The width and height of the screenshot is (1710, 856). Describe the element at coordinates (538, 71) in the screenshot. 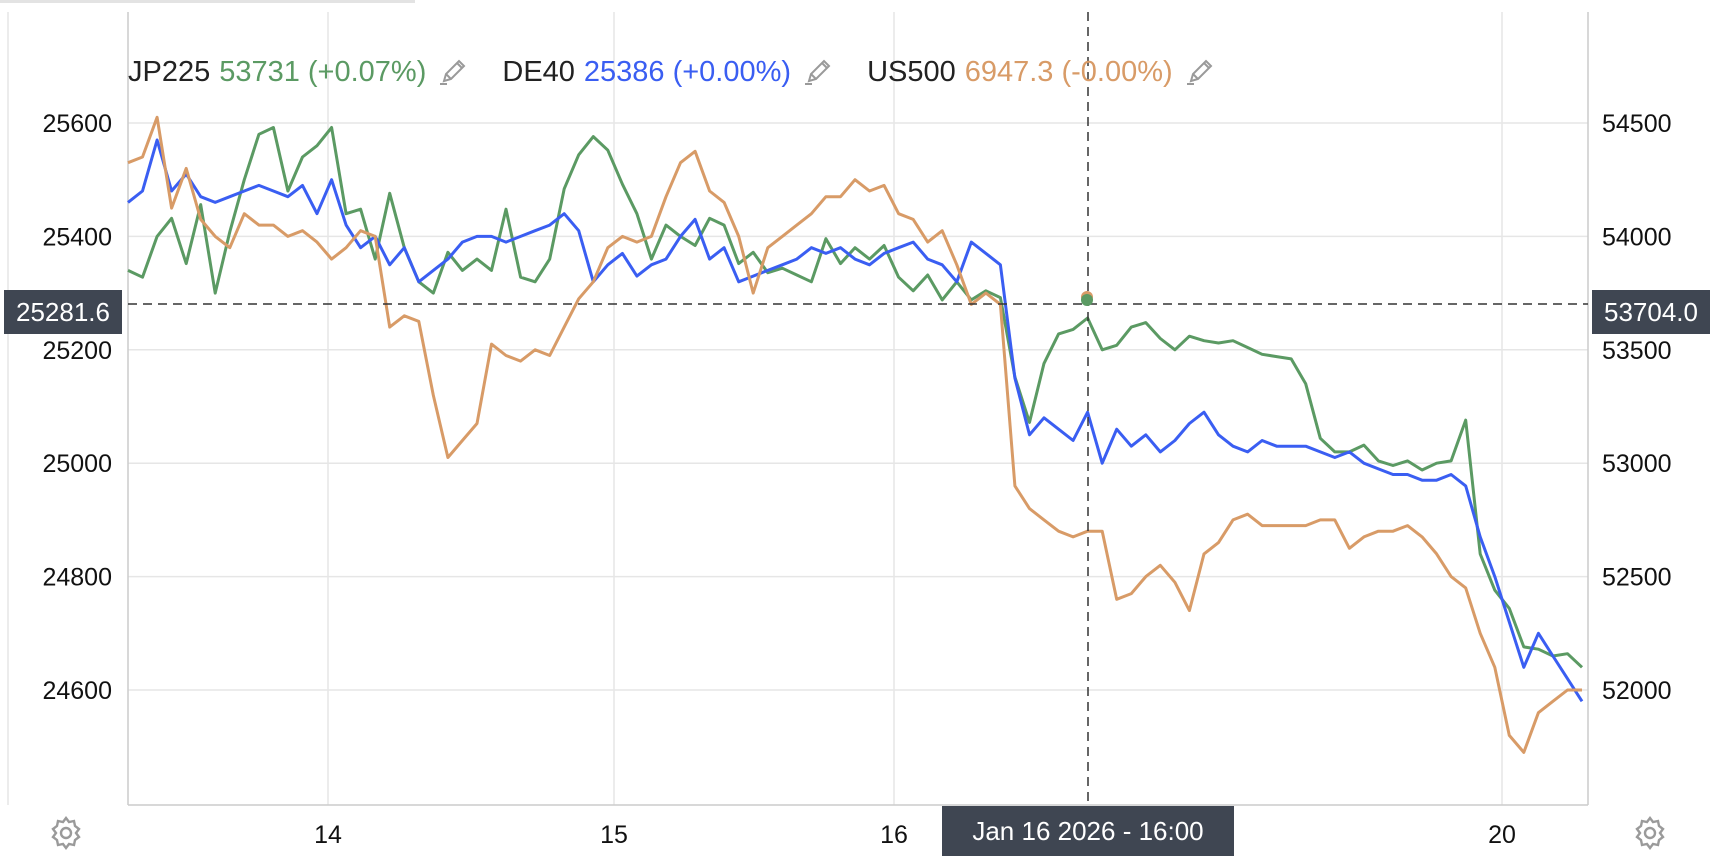

I see `legend-symbol: DE40` at that location.